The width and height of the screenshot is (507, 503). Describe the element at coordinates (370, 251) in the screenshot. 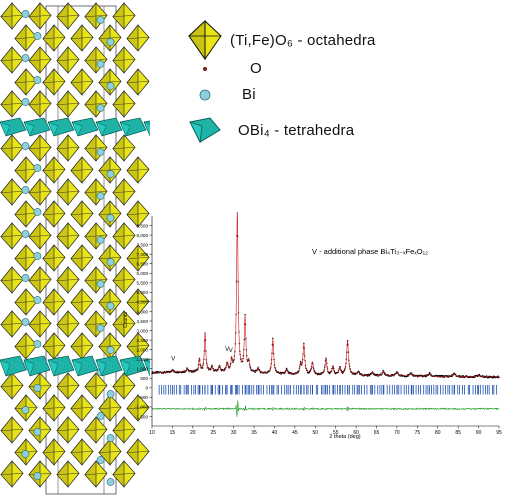

I see `chart-annotation: V - additional phase Bi₄Ti₃₋ₓFeₓO₁₂` at that location.